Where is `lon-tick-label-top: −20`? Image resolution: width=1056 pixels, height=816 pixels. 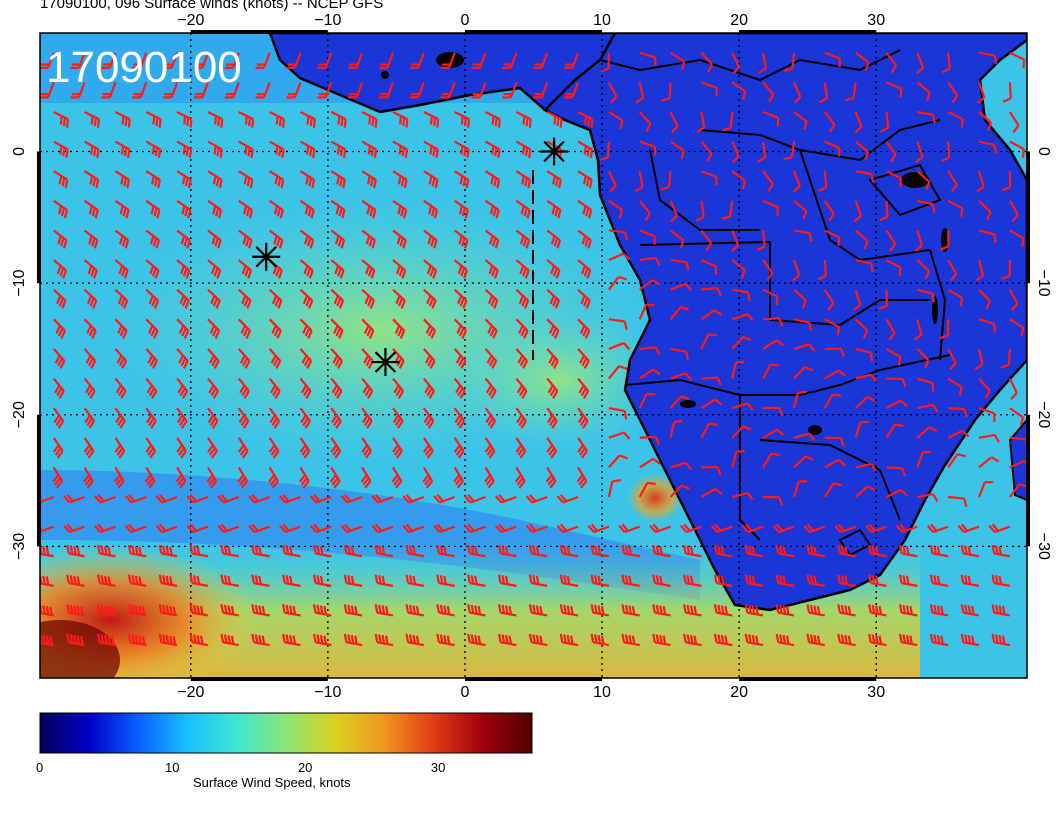
lon-tick-label-top: −20 is located at coordinates (190, 20).